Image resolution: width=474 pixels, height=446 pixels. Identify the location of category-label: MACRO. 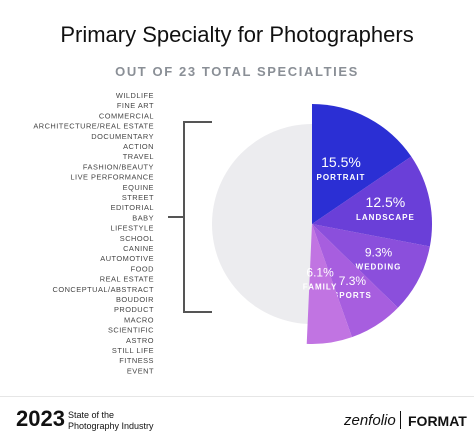
(139, 319).